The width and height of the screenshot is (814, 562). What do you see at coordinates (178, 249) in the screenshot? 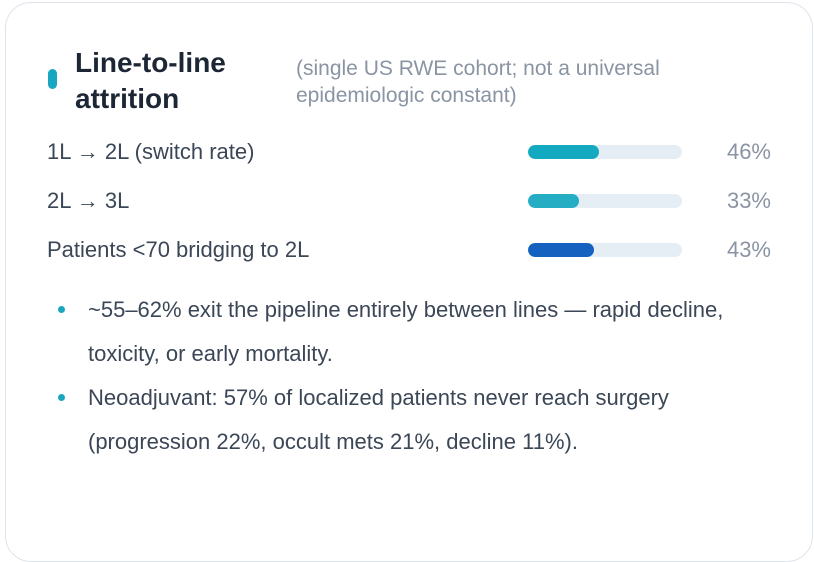
I see `metric-label: Patients <70 bridging to 2L` at bounding box center [178, 249].